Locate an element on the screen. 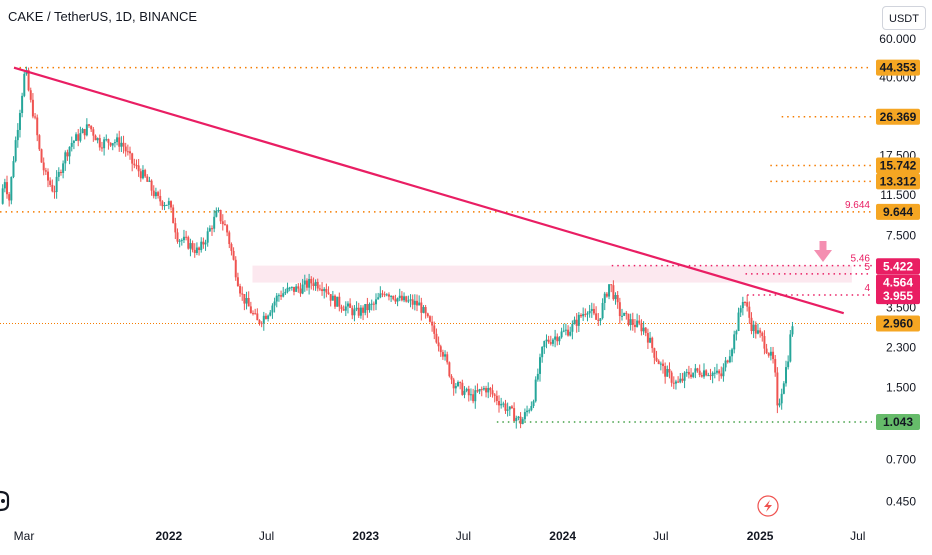  down-arrow-icon is located at coordinates (823, 251).